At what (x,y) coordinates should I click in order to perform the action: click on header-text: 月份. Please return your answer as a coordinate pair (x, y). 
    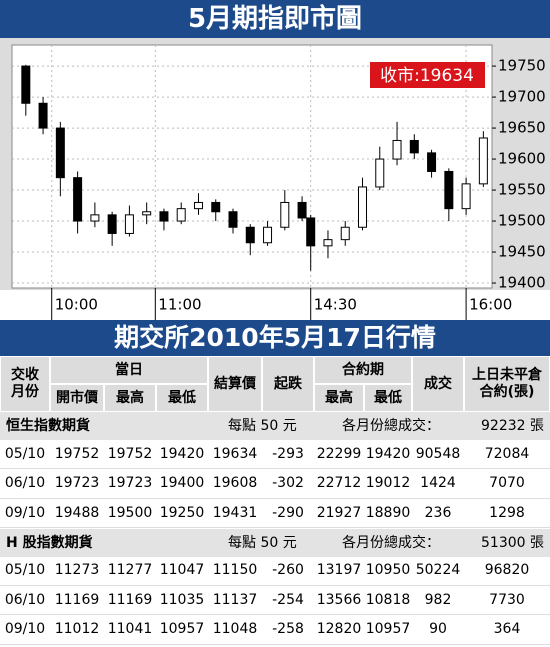
    Looking at the image, I should click on (25, 392).